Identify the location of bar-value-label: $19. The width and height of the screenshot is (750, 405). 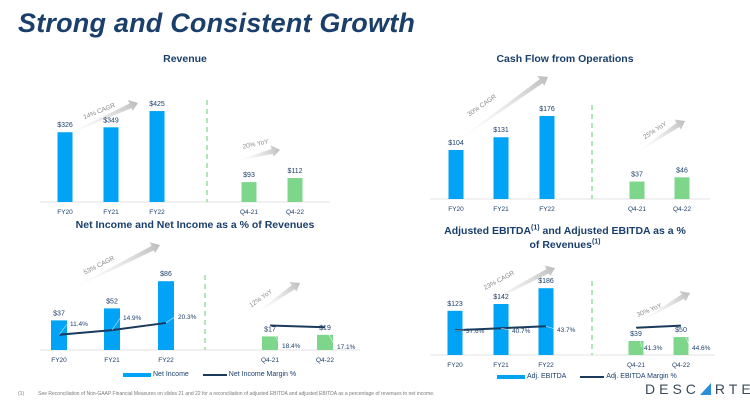
(325, 328).